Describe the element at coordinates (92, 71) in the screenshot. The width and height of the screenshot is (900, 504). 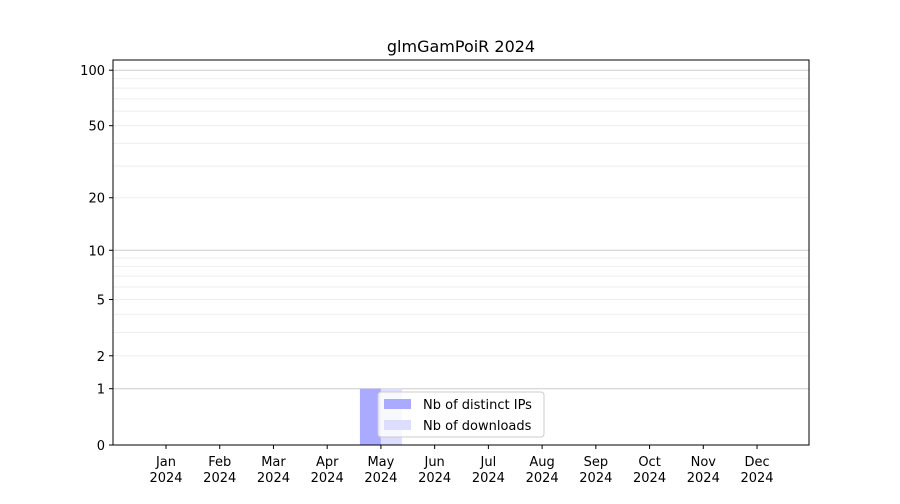
I see `y-tick-label: 100` at that location.